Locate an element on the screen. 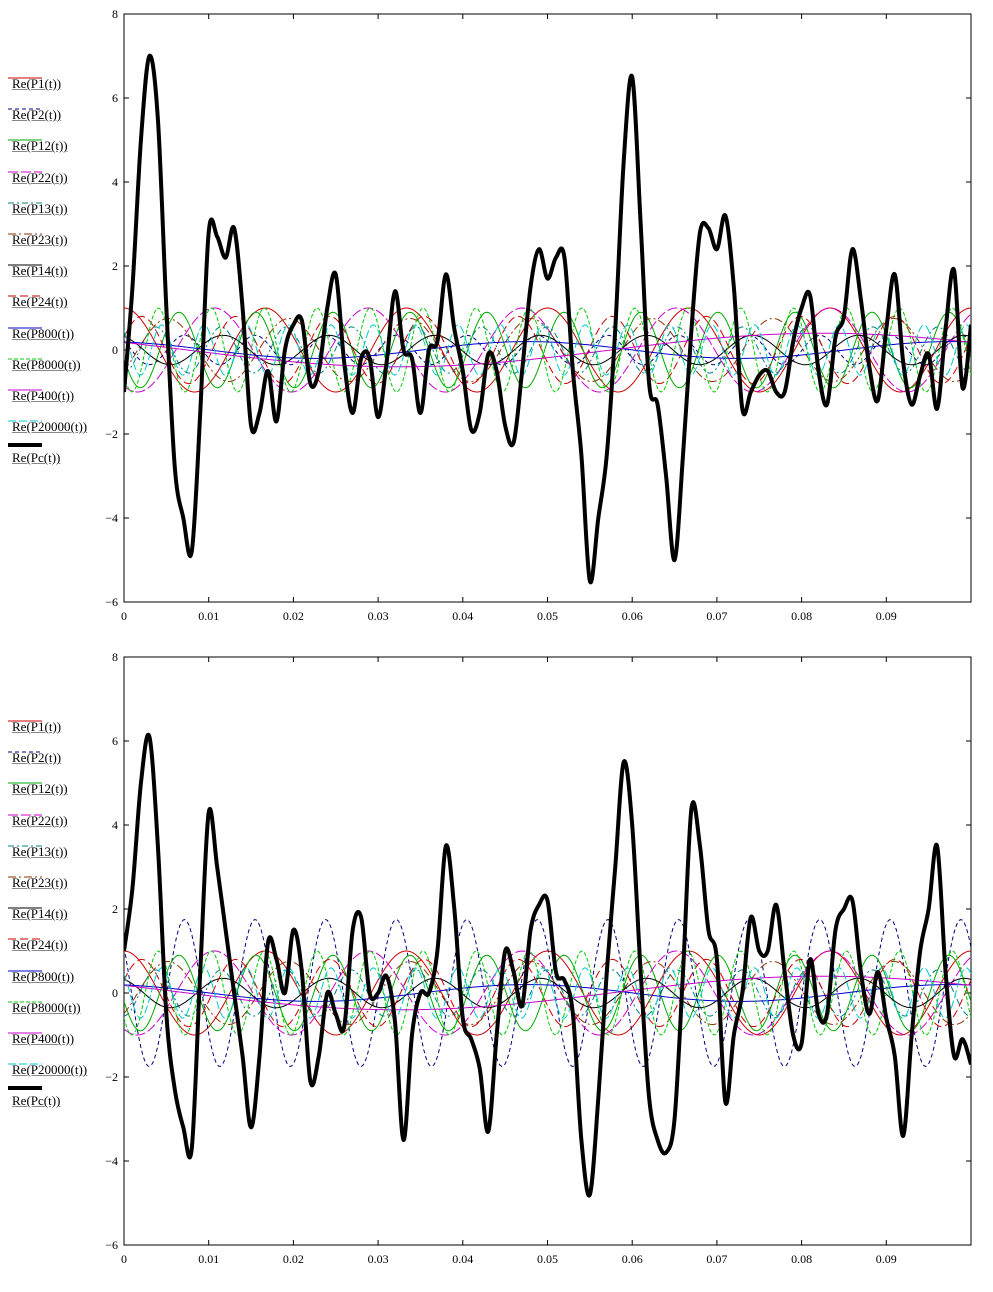 The width and height of the screenshot is (993, 1292). series-line-re-p400-t is located at coordinates (547, 350).